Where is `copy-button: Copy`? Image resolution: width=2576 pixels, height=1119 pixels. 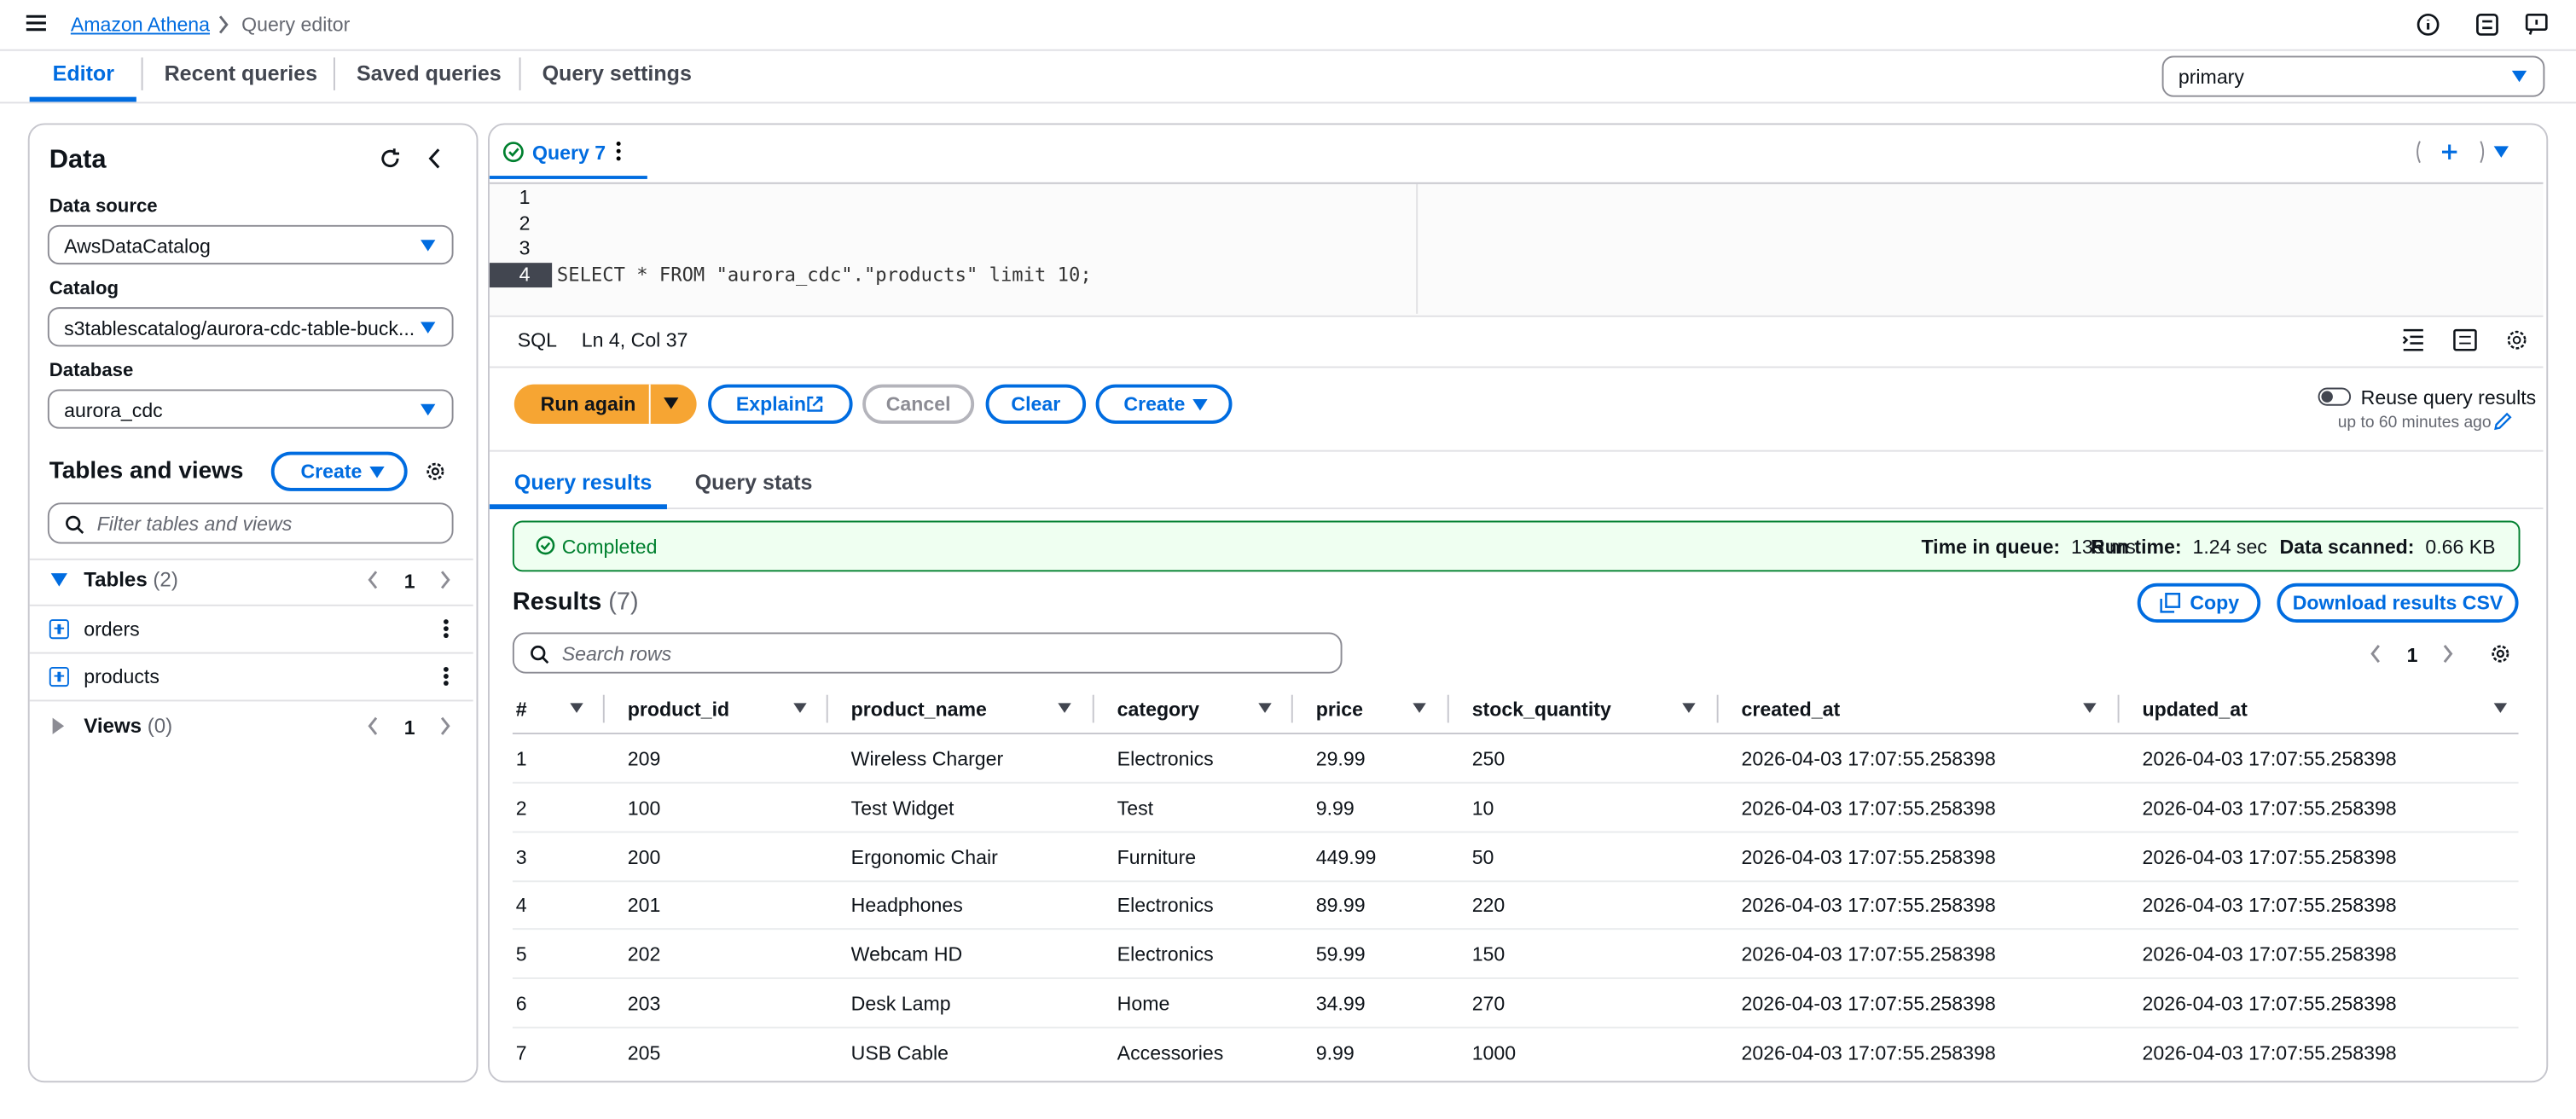 copy-button: Copy is located at coordinates (2199, 603).